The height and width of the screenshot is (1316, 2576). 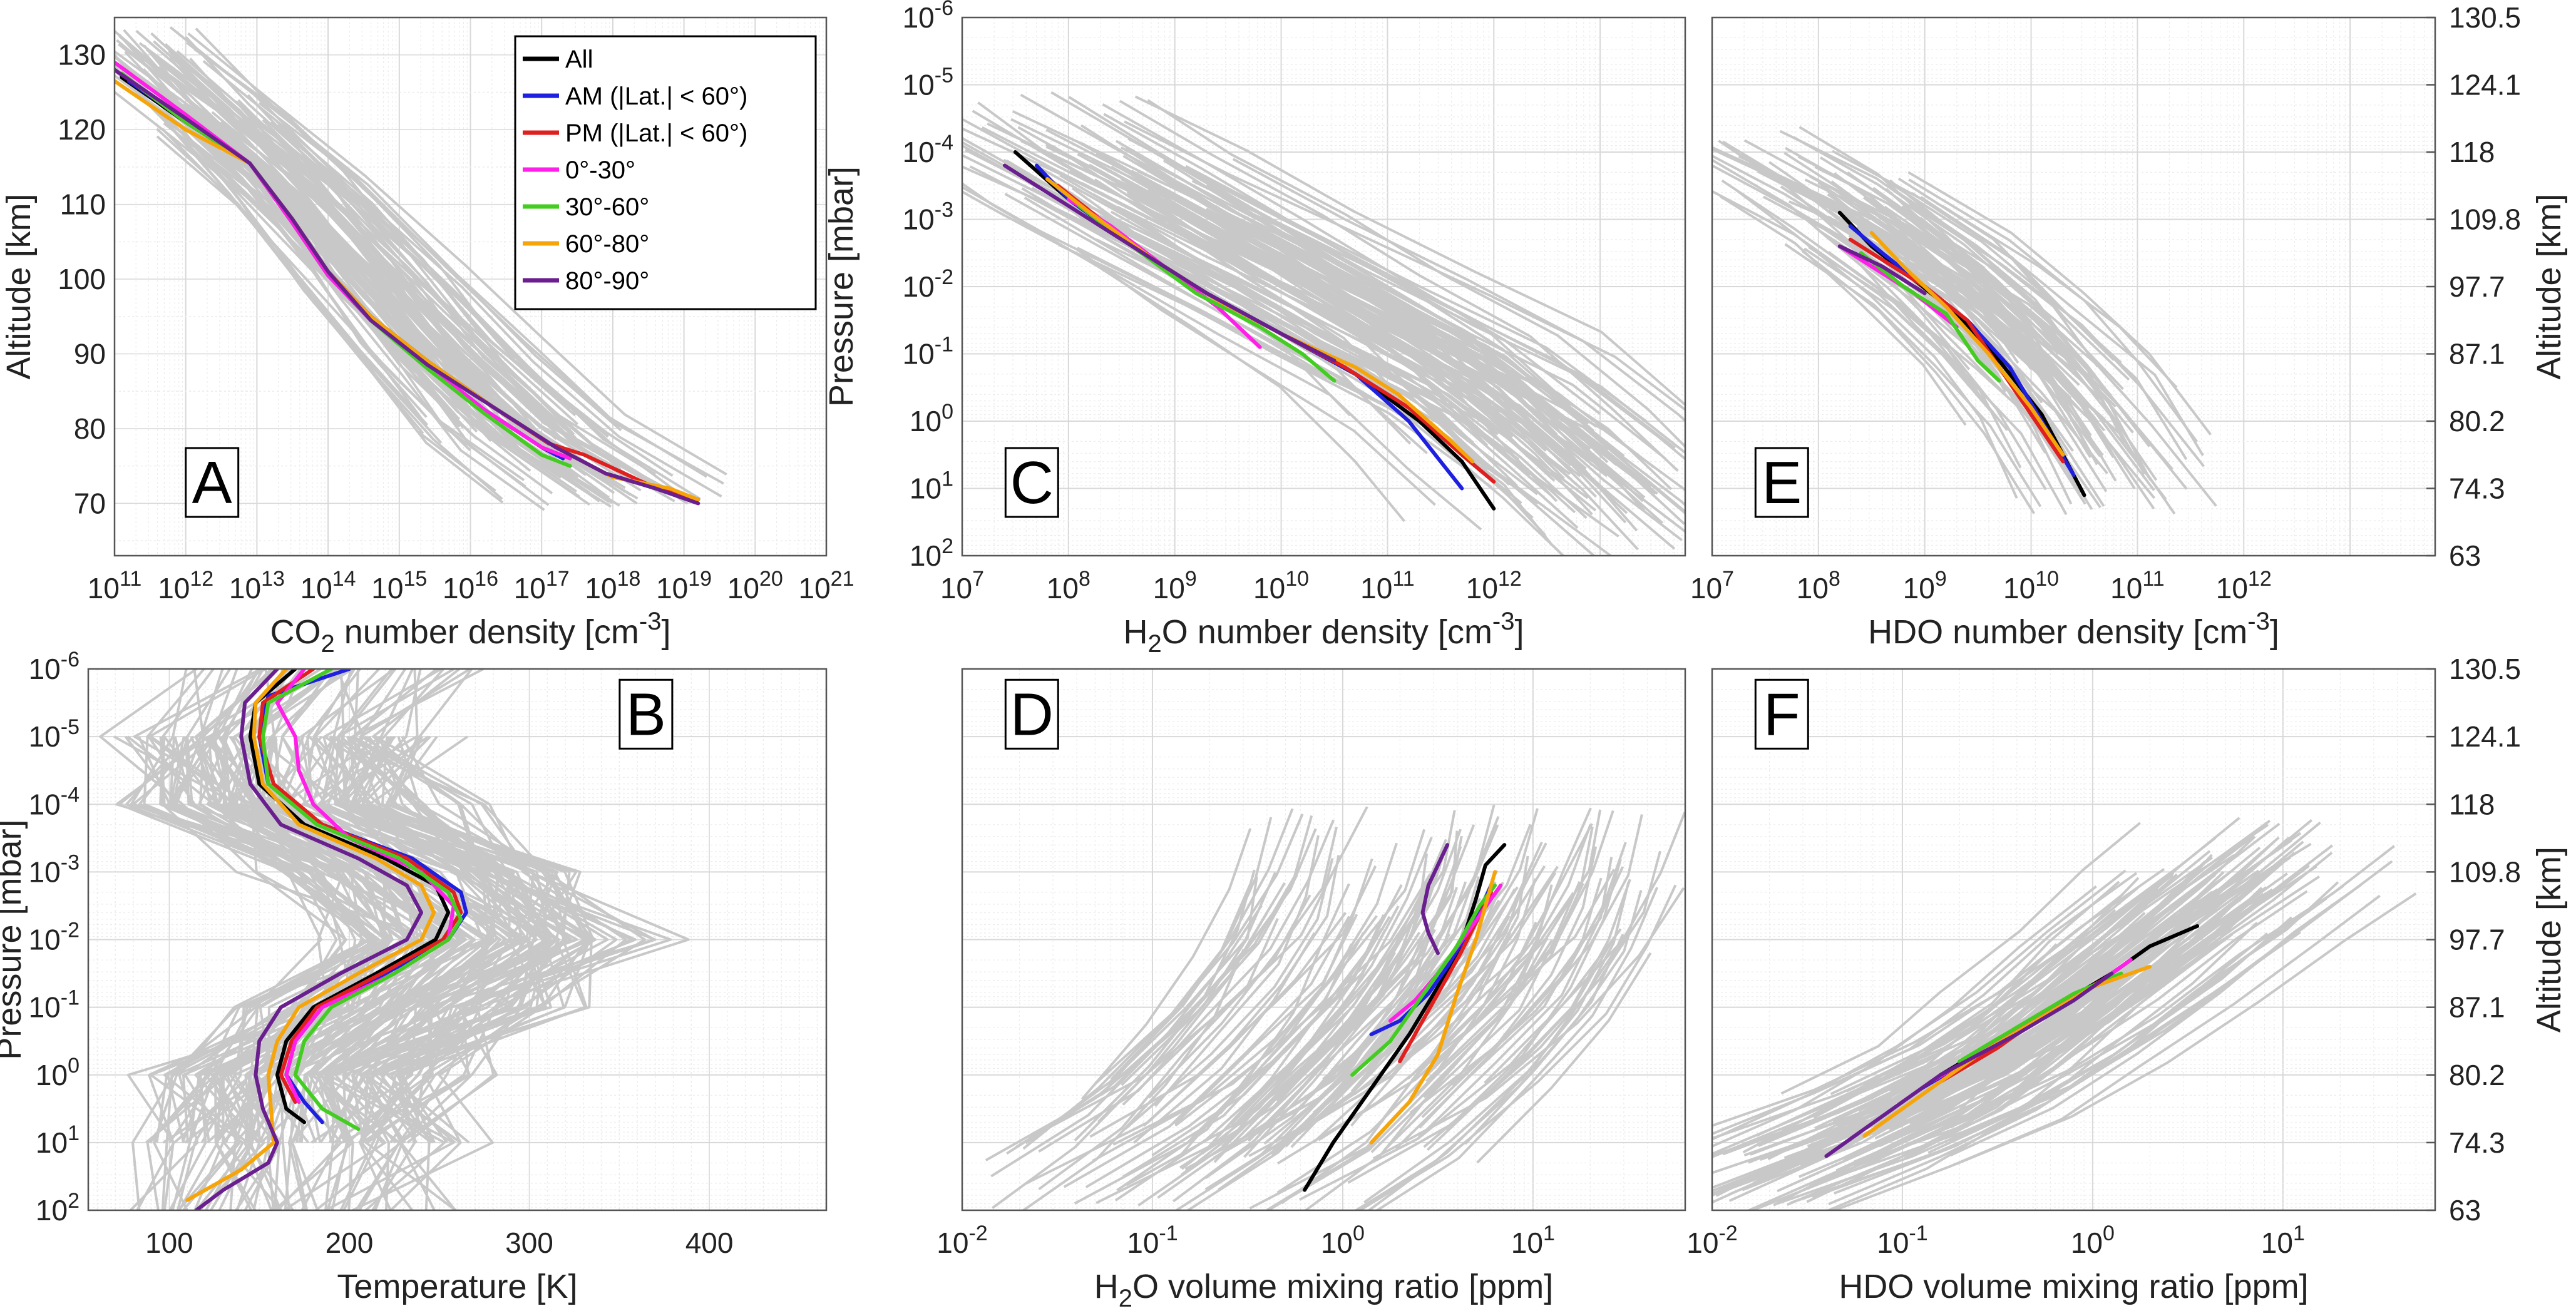 What do you see at coordinates (684, 585) in the screenshot?
I see `x-tick-label: 10¹⁹` at bounding box center [684, 585].